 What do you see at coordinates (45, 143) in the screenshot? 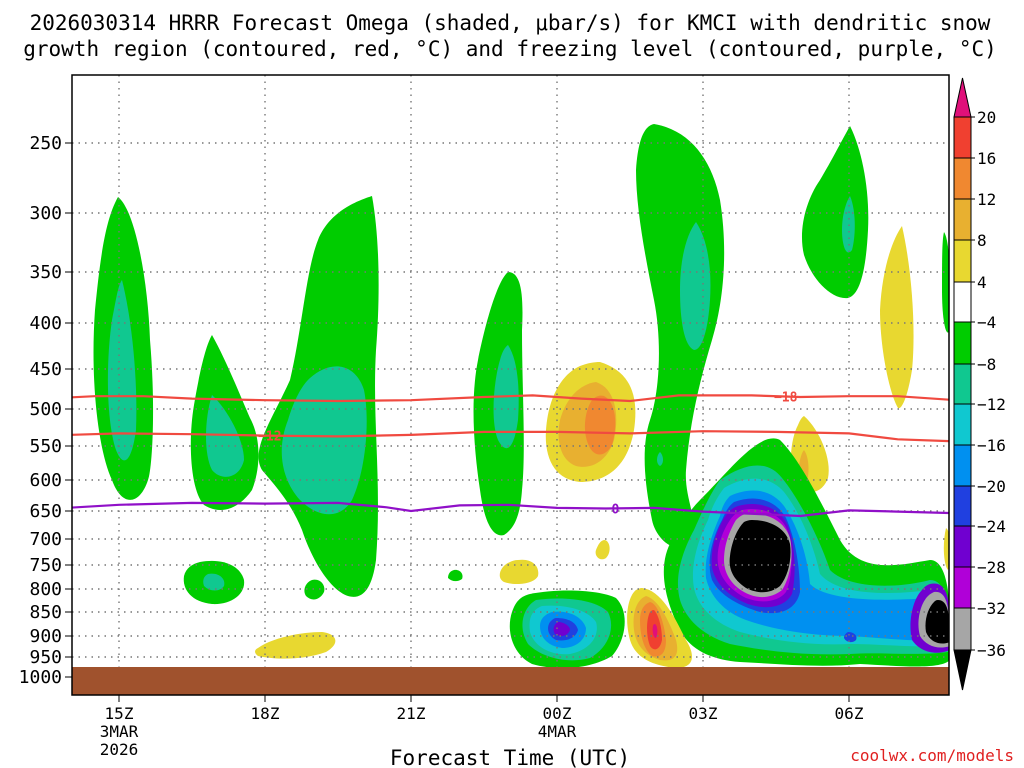
I see `y-tick-label: 250` at bounding box center [45, 143].